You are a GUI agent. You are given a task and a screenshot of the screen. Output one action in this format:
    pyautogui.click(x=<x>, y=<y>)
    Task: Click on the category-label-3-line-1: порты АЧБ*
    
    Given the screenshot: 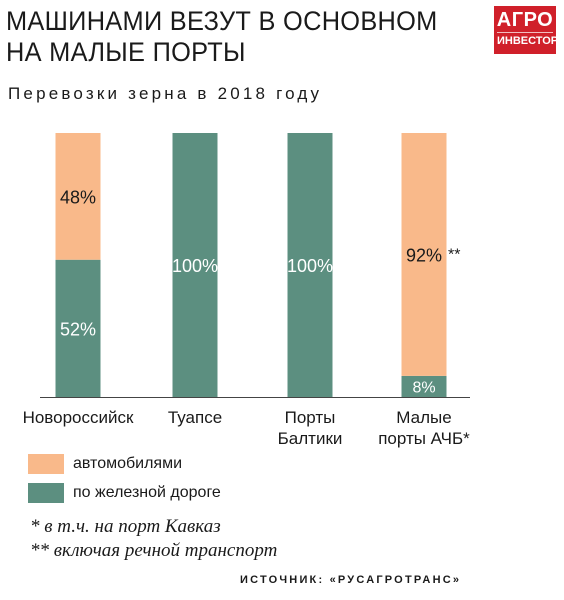 What is the action you would take?
    pyautogui.click(x=424, y=438)
    